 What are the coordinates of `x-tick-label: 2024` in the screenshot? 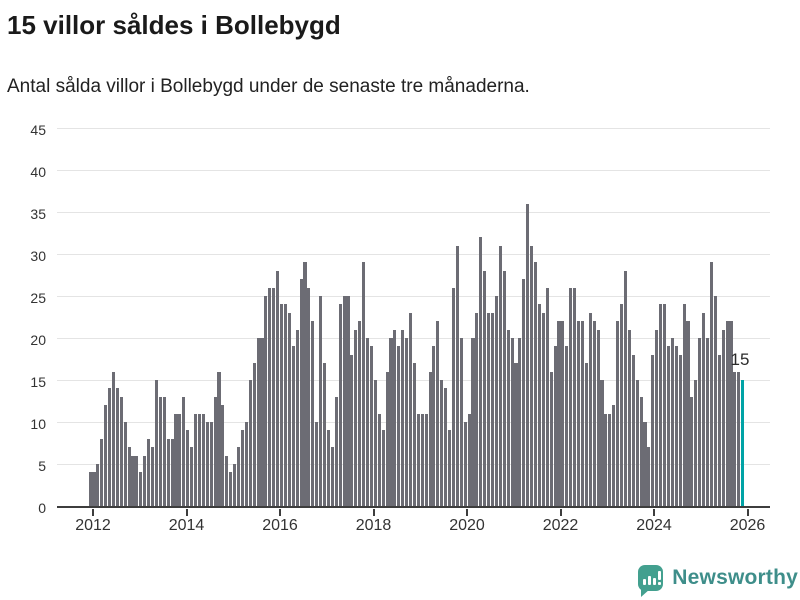 It's located at (654, 525).